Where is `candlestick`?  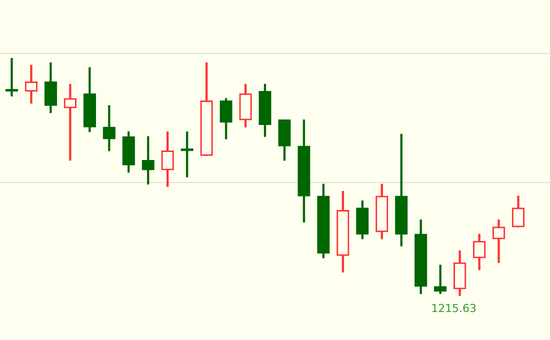
candlestick is located at coordinates (70, 122).